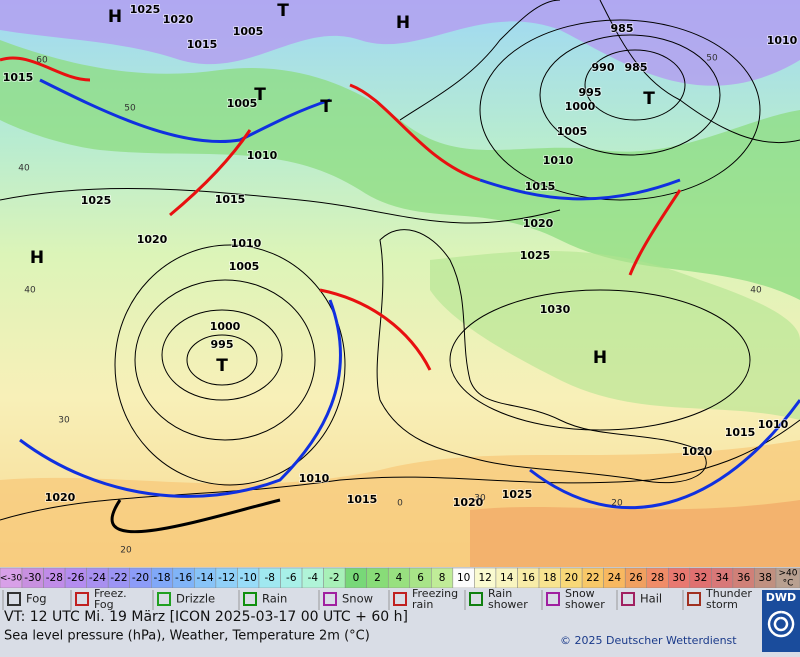 Image resolution: width=800 pixels, height=657 pixels. I want to click on legend-label: Hail, so click(651, 599).